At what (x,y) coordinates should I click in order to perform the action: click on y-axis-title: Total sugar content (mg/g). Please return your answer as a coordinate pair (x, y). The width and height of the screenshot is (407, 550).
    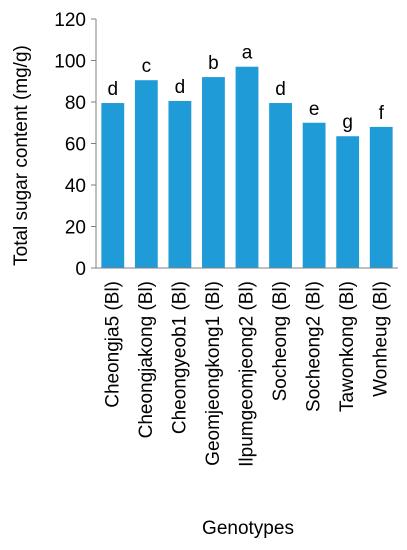
    Looking at the image, I should click on (21, 155).